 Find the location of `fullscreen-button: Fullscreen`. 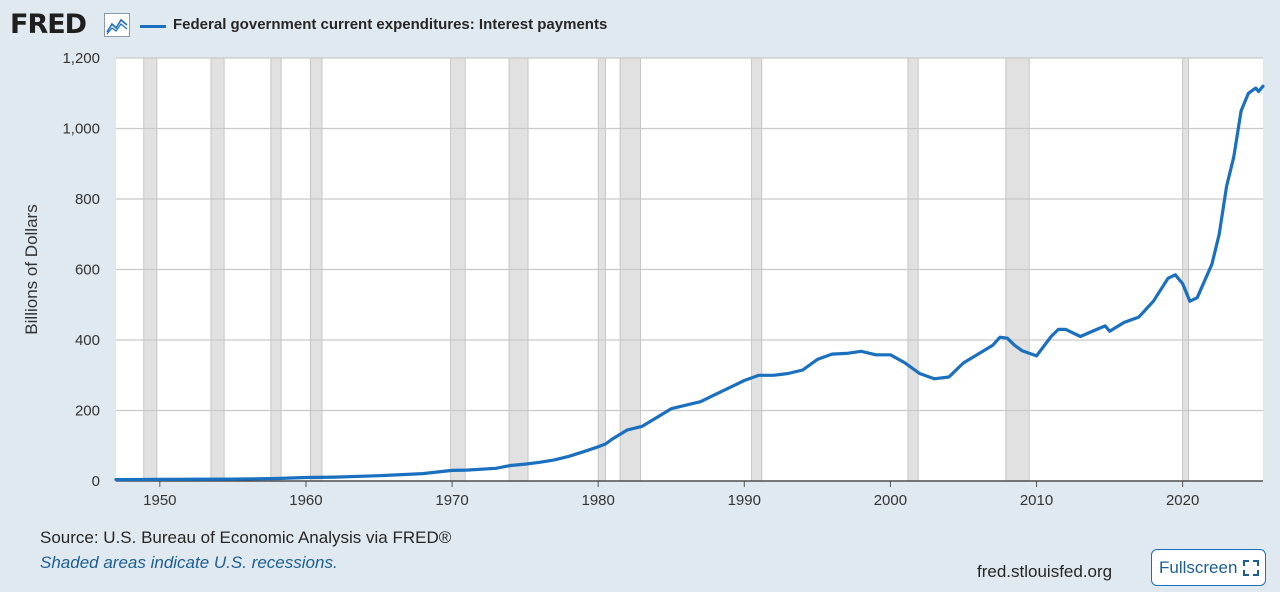

fullscreen-button: Fullscreen is located at coordinates (1208, 567).